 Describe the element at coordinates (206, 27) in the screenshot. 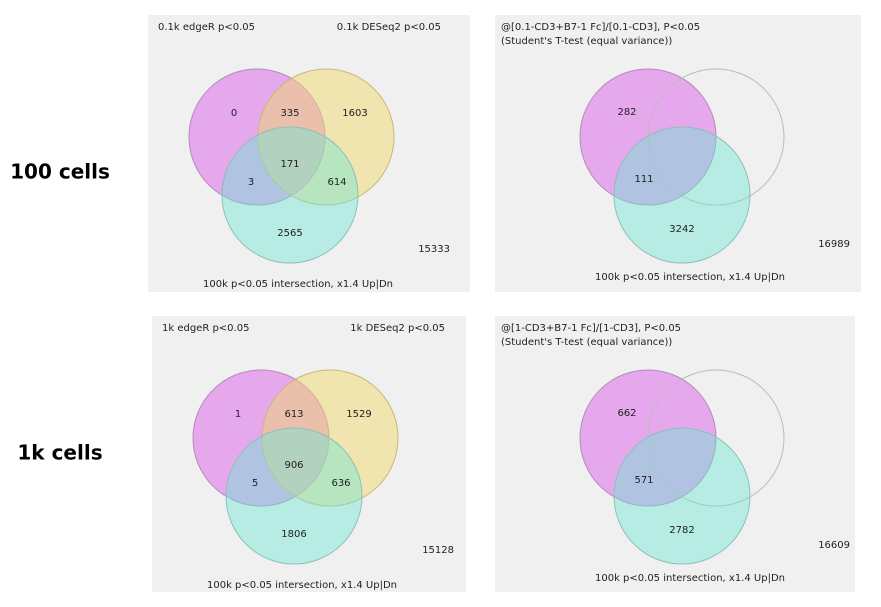

I see `set-a-label: 0.1k edgeR p<0.05` at that location.